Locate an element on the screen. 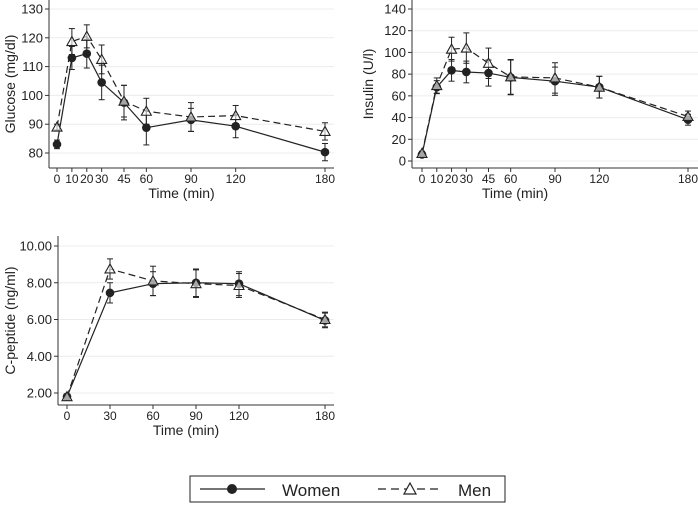 The width and height of the screenshot is (698, 508). y-axis-label: C-peptide (ng/ml) is located at coordinates (10, 320).